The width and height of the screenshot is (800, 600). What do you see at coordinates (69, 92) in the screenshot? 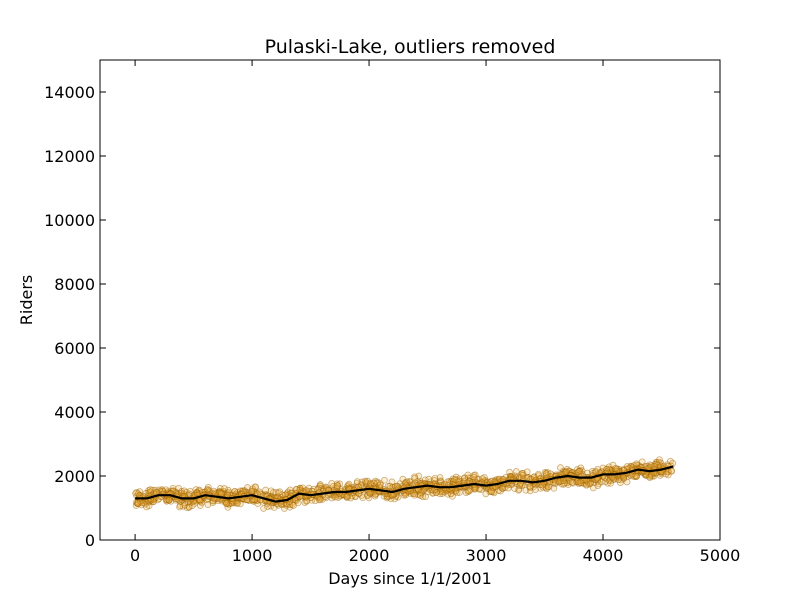
I see `y-tick-label: 14000` at bounding box center [69, 92].